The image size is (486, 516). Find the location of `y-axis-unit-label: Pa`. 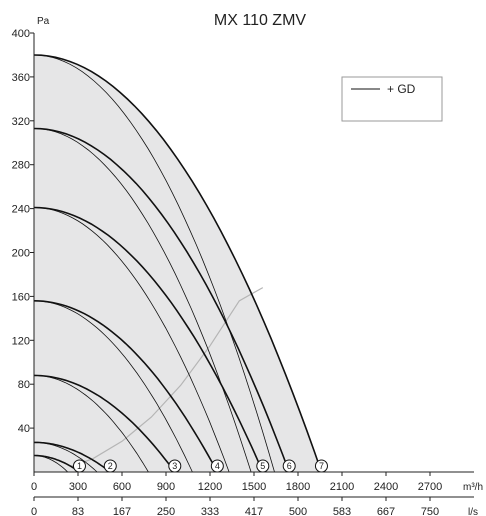

y-axis-unit-label: Pa is located at coordinates (43, 21).